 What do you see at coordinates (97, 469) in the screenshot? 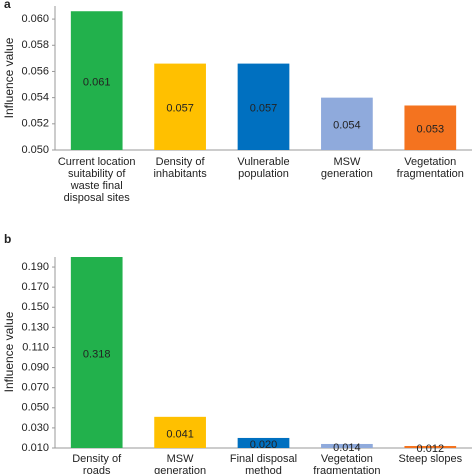
I see `x-tick-label: roads` at bounding box center [97, 469].